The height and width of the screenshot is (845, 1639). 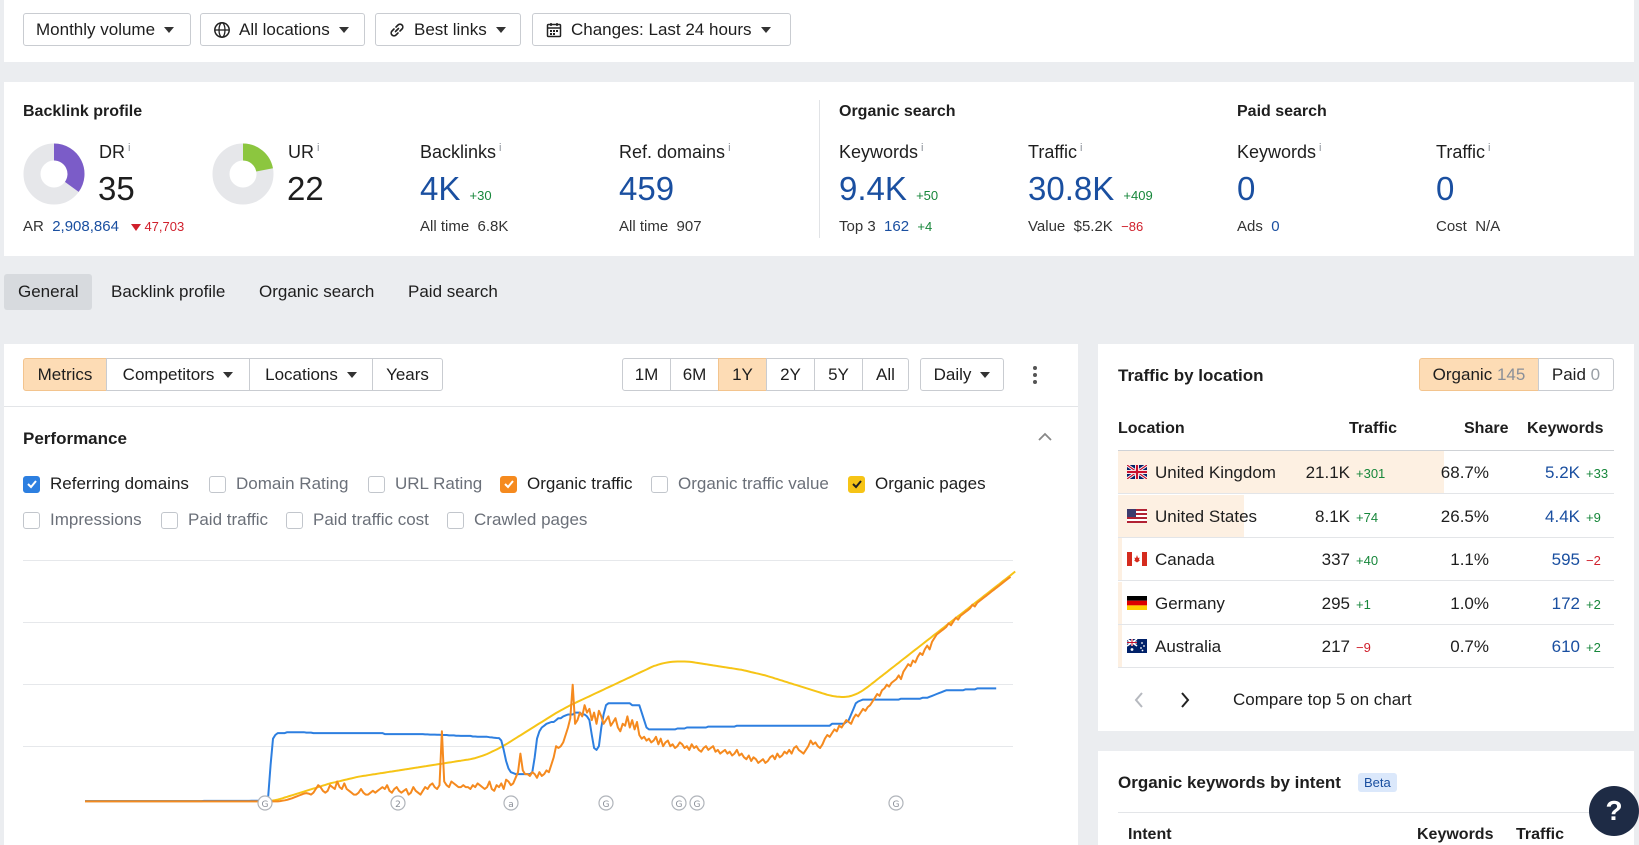 What do you see at coordinates (83, 111) in the screenshot?
I see `backlink-profile-title: Backlink profile` at bounding box center [83, 111].